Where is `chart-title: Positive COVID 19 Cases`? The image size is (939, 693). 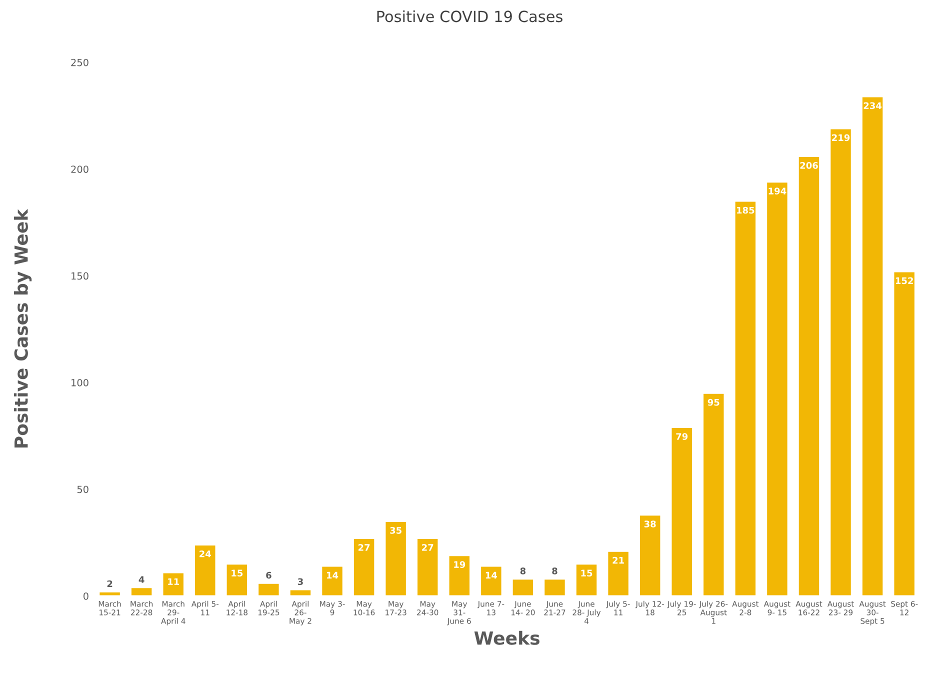
chart-title: Positive COVID 19 Cases is located at coordinates (469, 16).